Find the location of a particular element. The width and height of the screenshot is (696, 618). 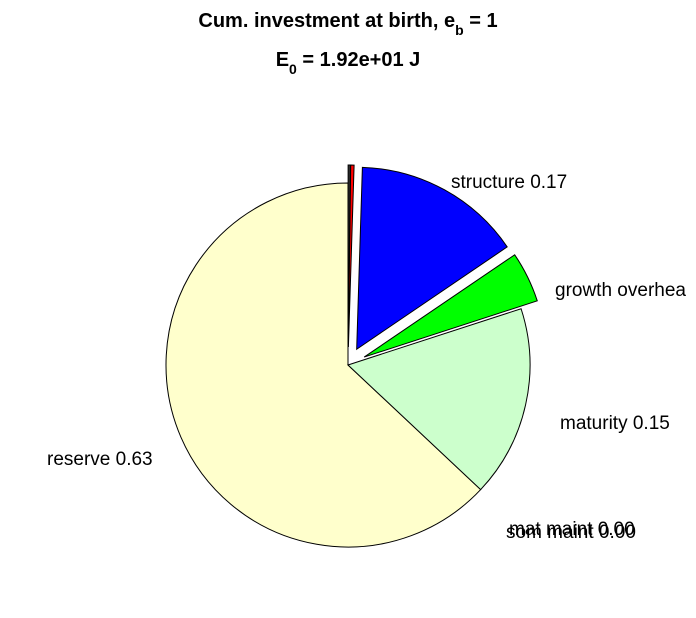

pie-label-reserve: reserve 0.63 is located at coordinates (100, 459).